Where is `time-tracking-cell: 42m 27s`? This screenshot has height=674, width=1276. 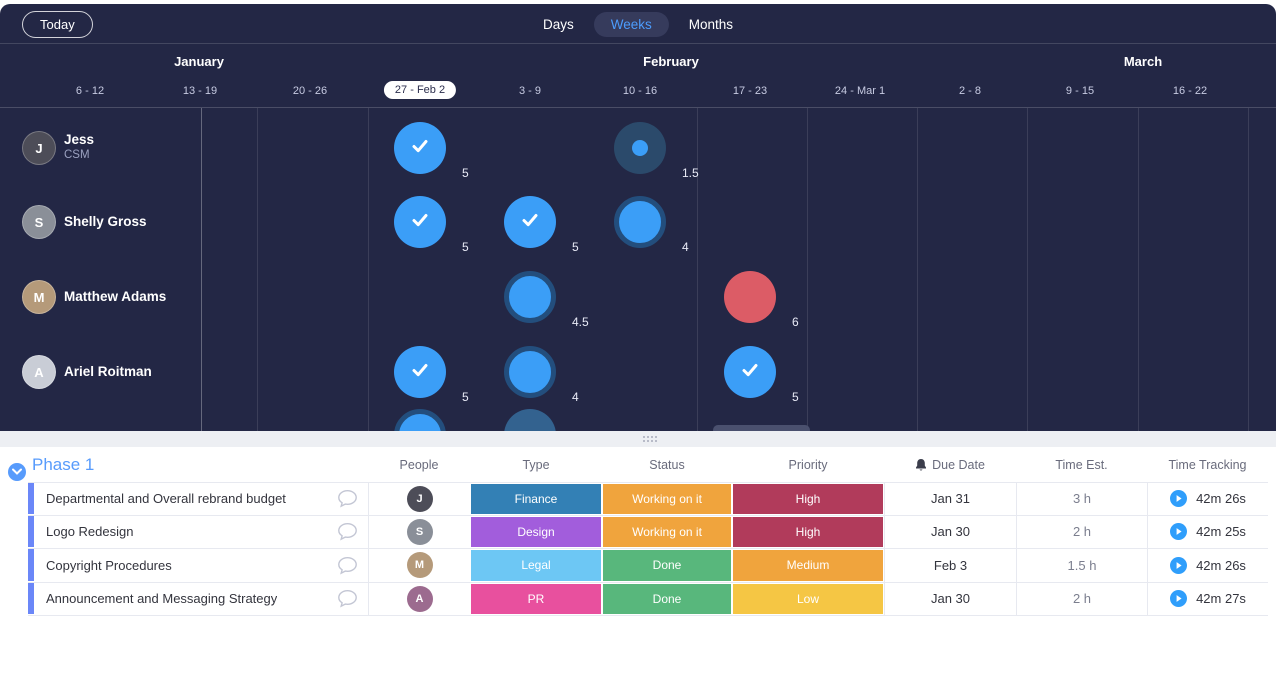
time-tracking-cell: 42m 27s is located at coordinates (1207, 598).